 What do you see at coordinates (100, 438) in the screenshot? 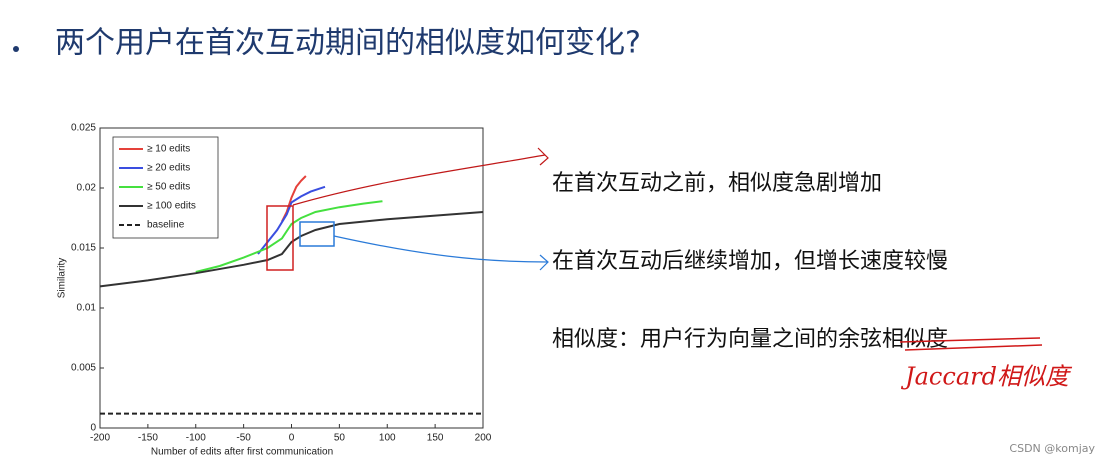
I see `x-tick-label: -200` at bounding box center [100, 438].